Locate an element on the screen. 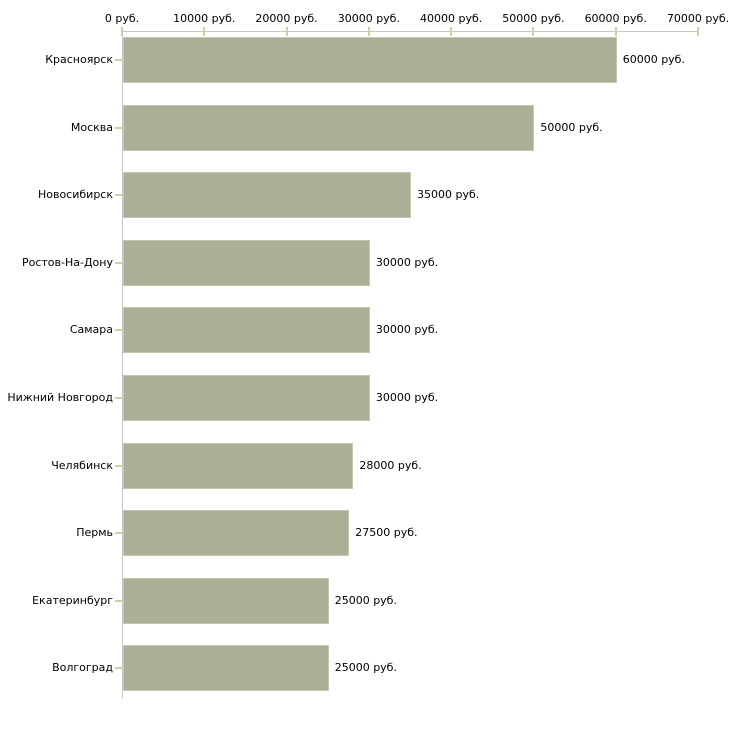 Image resolution: width=730 pixels, height=730 pixels. x-axis-tick-label: 50000 руб. is located at coordinates (533, 18).